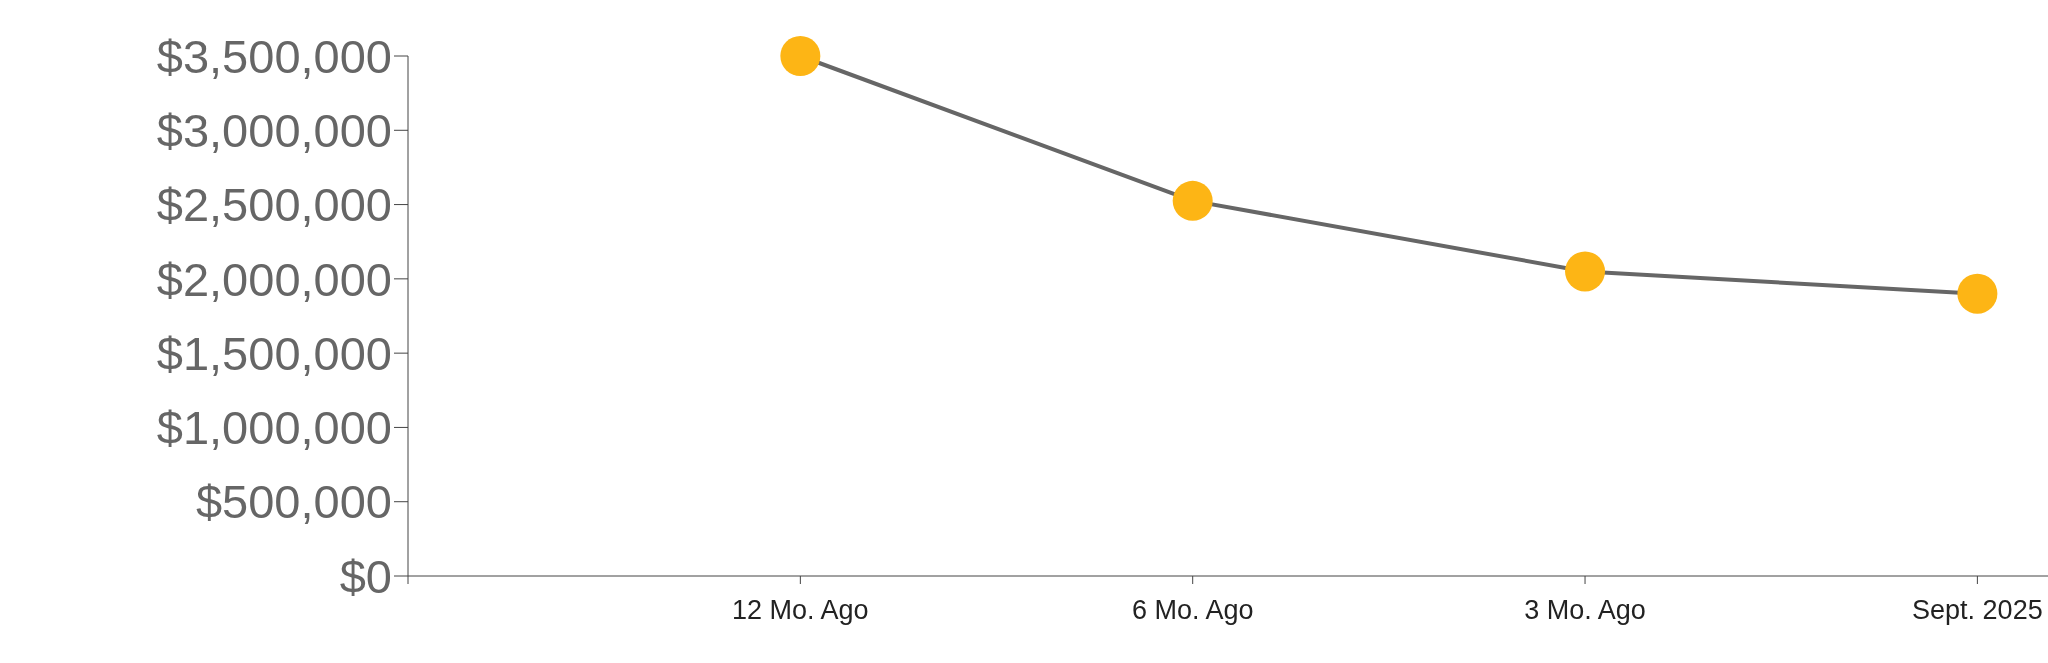 The width and height of the screenshot is (2048, 663). I want to click on x-tick-label: 12 Mo. Ago, so click(800, 610).